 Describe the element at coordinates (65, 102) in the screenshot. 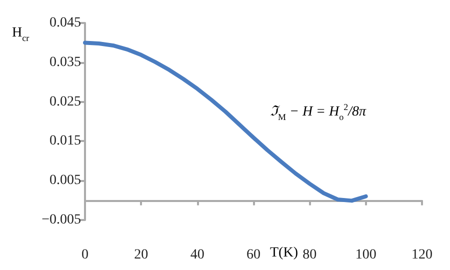

I see `y-tick-label: 0.025` at that location.